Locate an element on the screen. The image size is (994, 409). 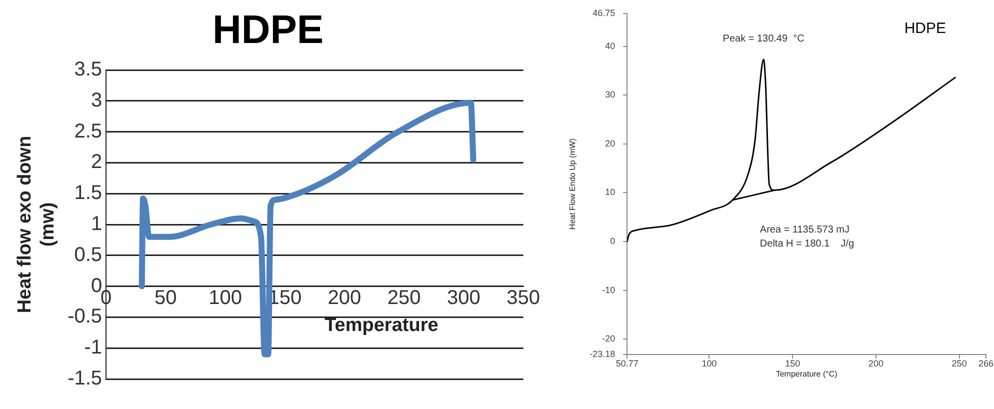
annotation: Peak = 130.49 °C is located at coordinates (763, 38).